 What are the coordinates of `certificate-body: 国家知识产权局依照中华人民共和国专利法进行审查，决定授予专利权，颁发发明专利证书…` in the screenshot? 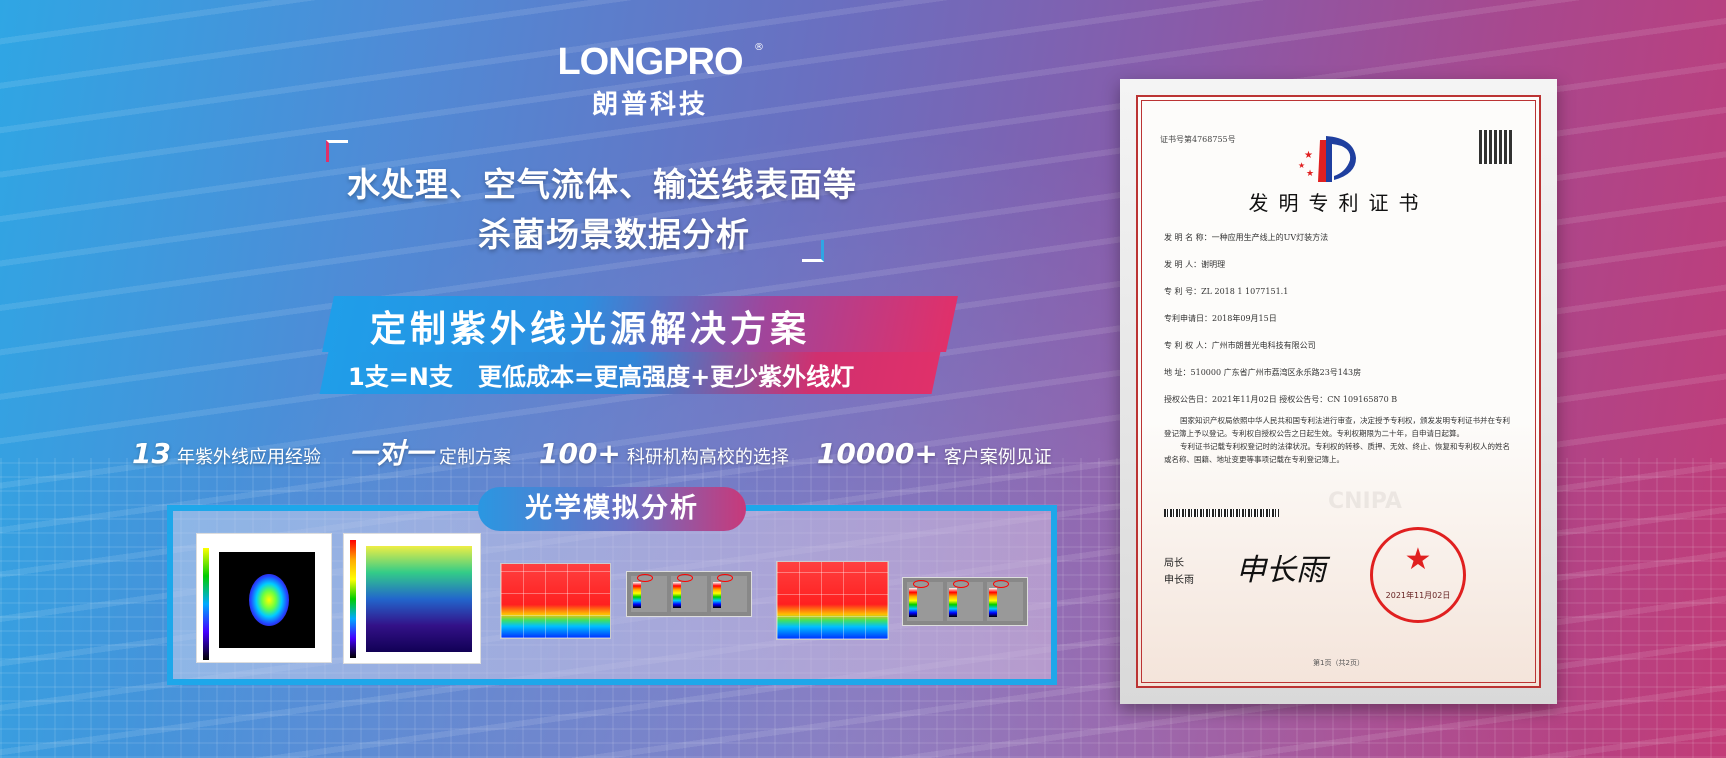 It's located at (1340, 440).